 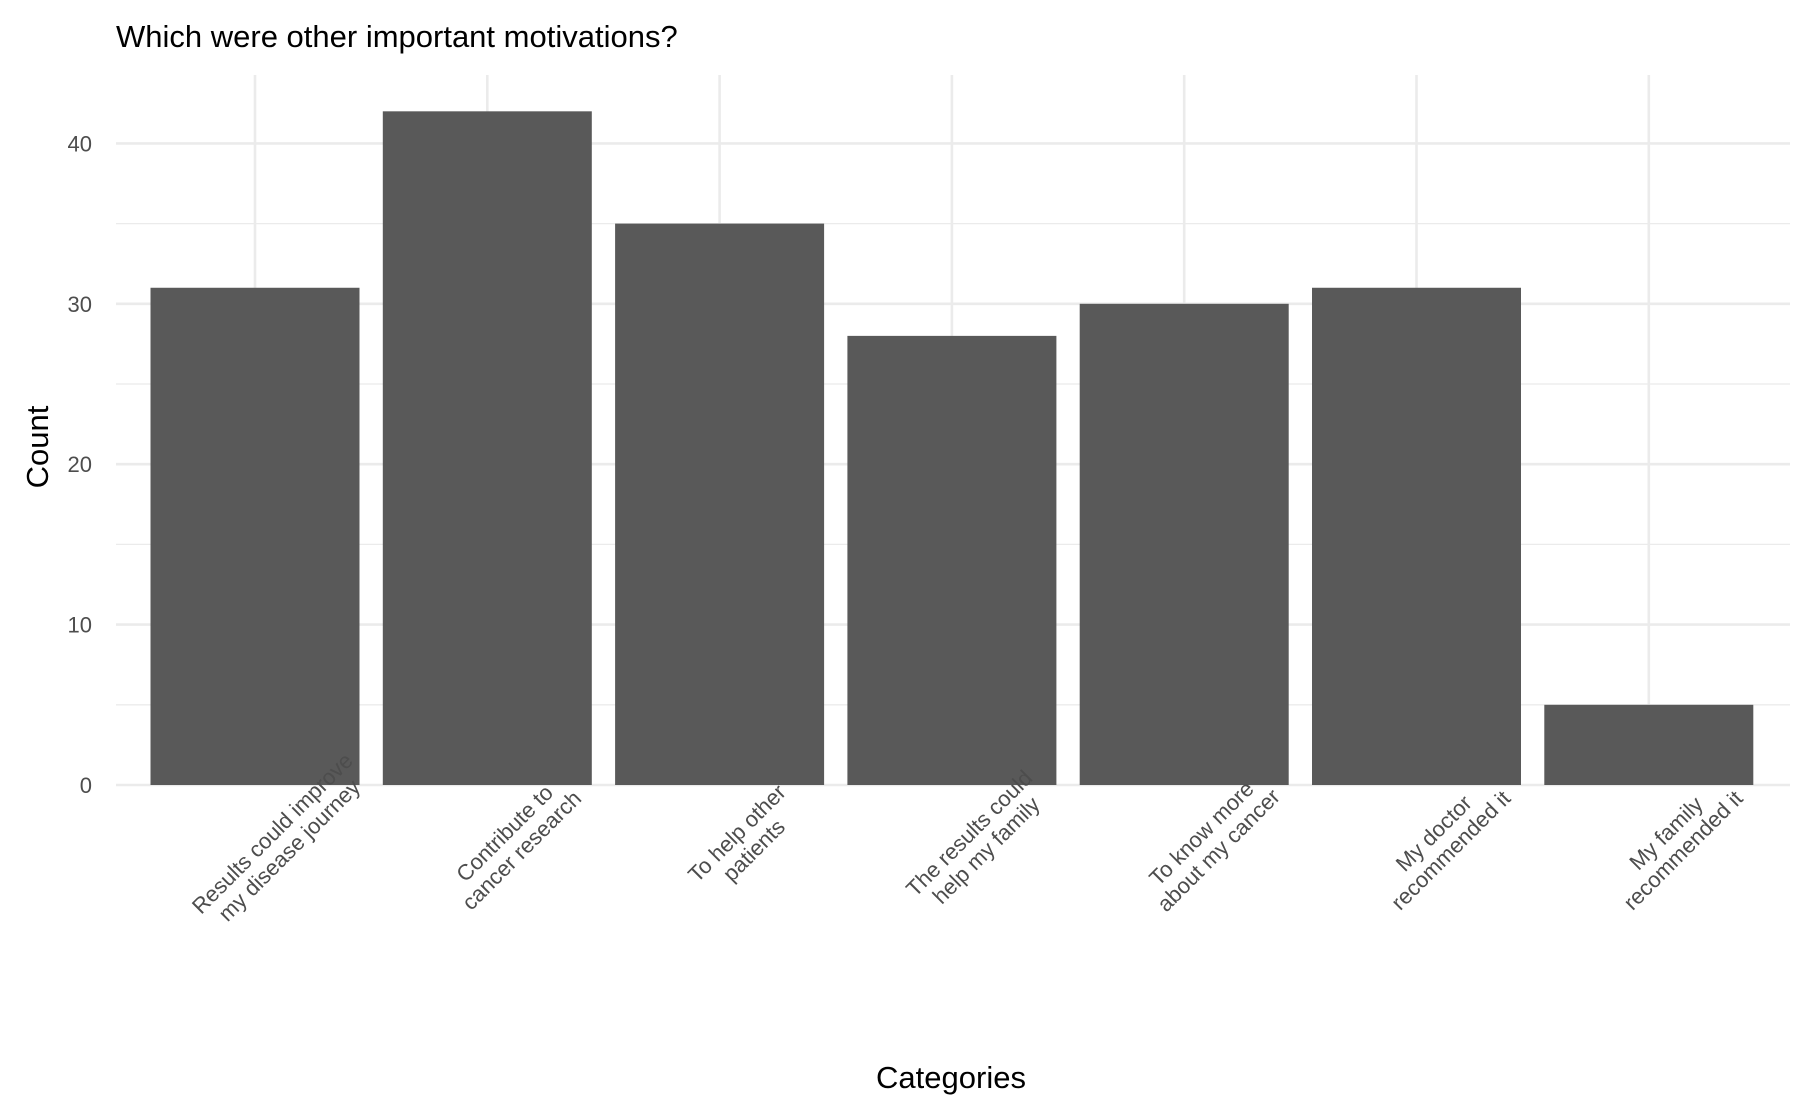 I want to click on y-axis-title: Count, so click(x=37, y=446).